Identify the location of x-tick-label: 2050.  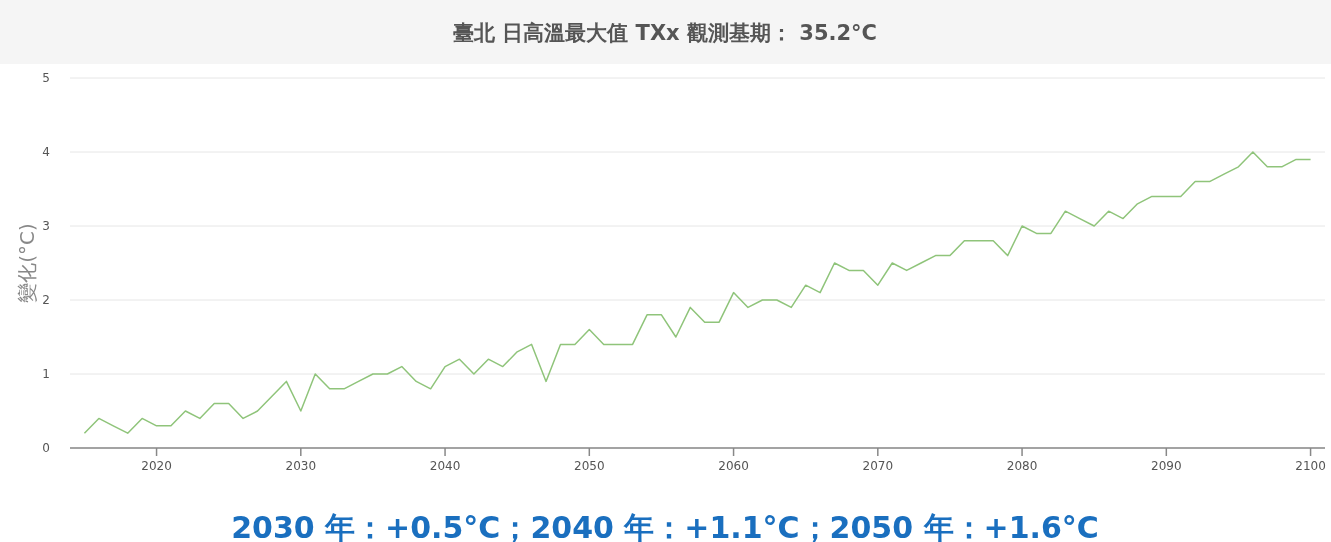
(589, 466).